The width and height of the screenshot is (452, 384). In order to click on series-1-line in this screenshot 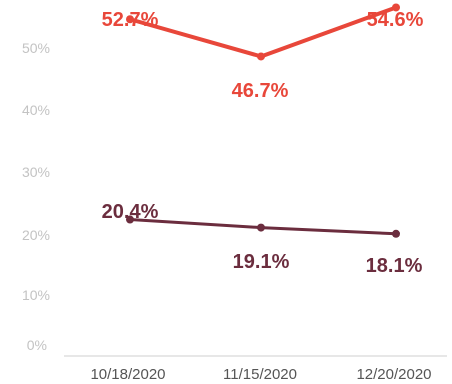, I will do `click(263, 32)`.